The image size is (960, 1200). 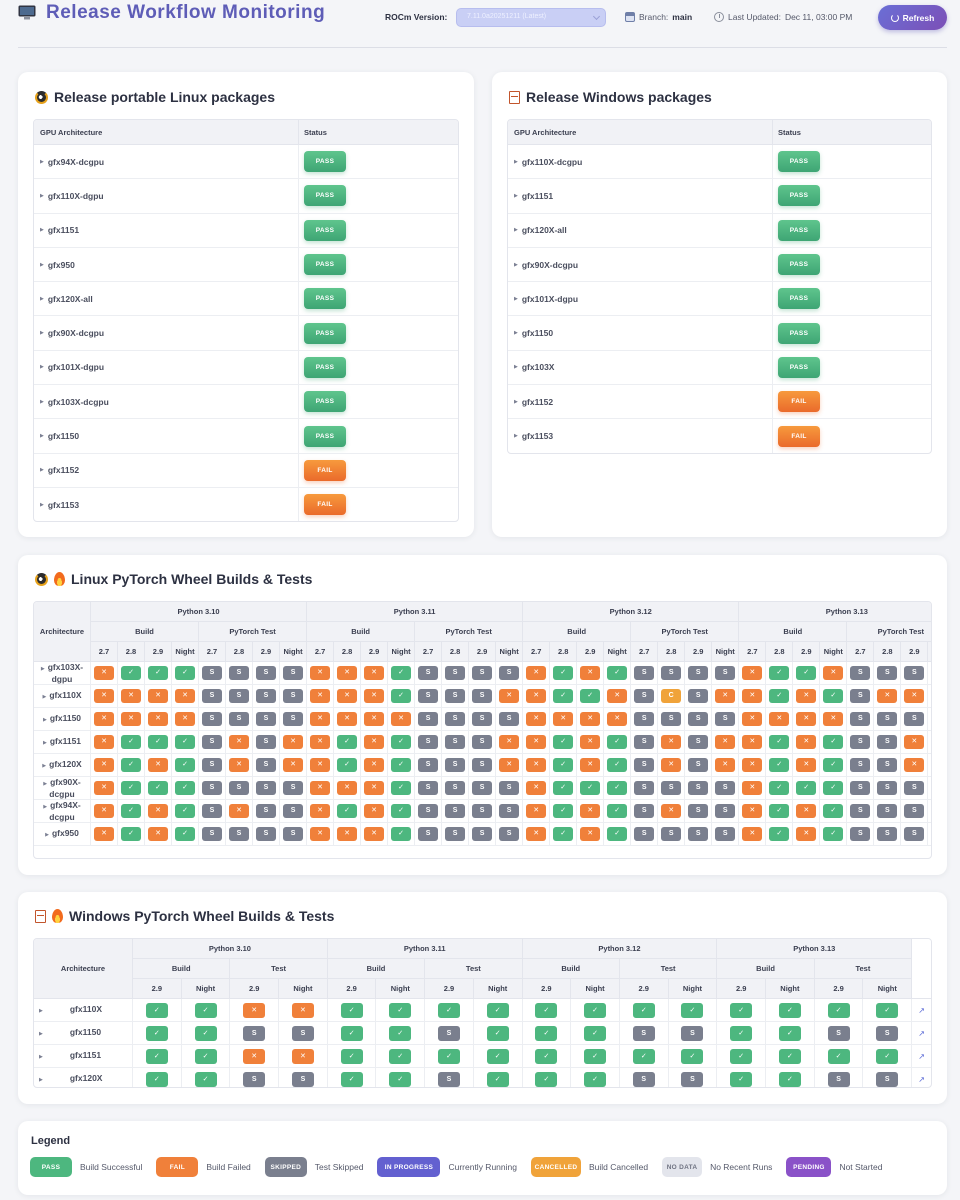 What do you see at coordinates (246, 402) in the screenshot?
I see `table-row: ▶ gfx103X-dcgpu PASS` at bounding box center [246, 402].